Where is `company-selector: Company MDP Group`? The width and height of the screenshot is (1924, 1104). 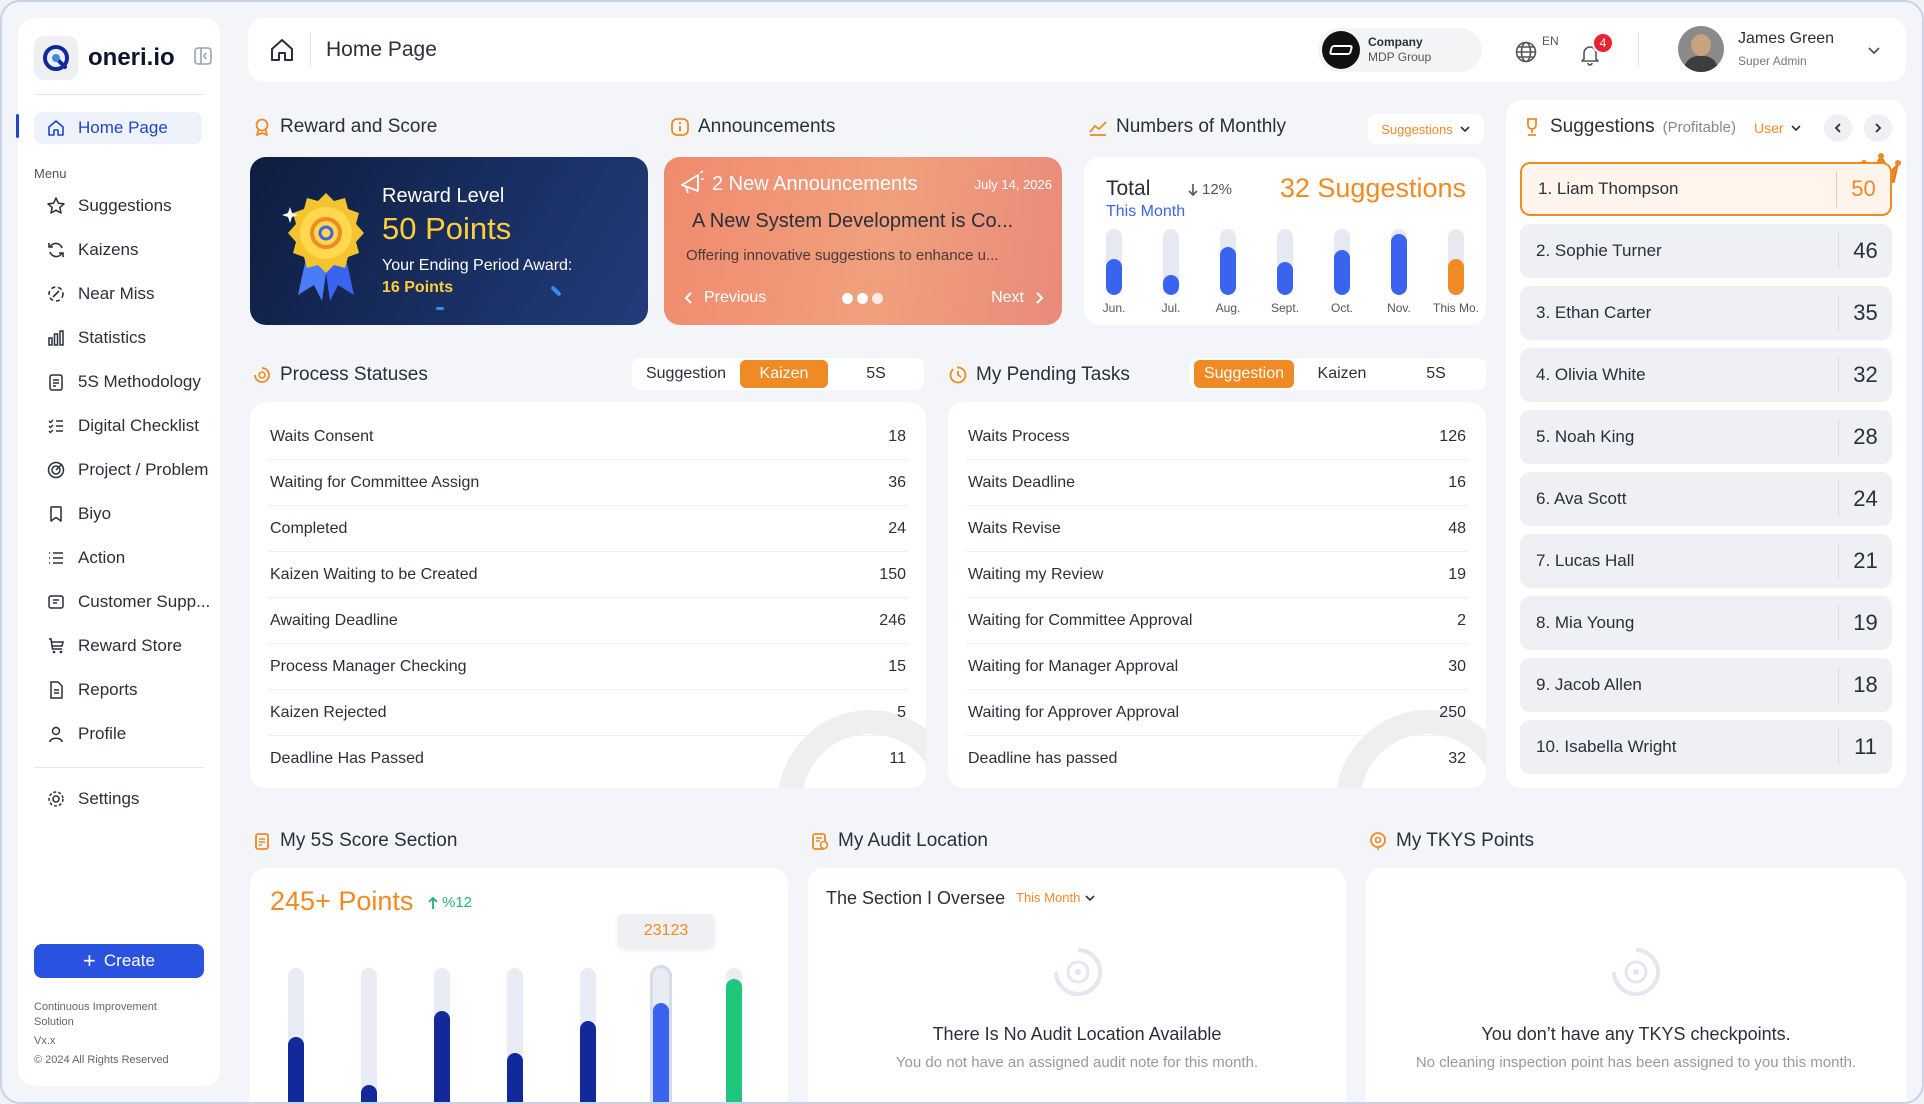 company-selector: Company MDP Group is located at coordinates (1400, 50).